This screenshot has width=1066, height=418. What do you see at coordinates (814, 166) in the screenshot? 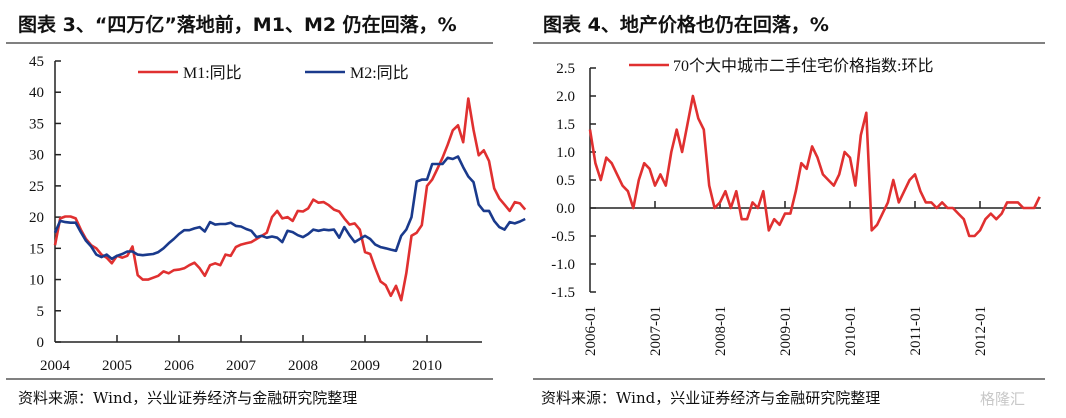
I see `series-line-housing-price` at bounding box center [814, 166].